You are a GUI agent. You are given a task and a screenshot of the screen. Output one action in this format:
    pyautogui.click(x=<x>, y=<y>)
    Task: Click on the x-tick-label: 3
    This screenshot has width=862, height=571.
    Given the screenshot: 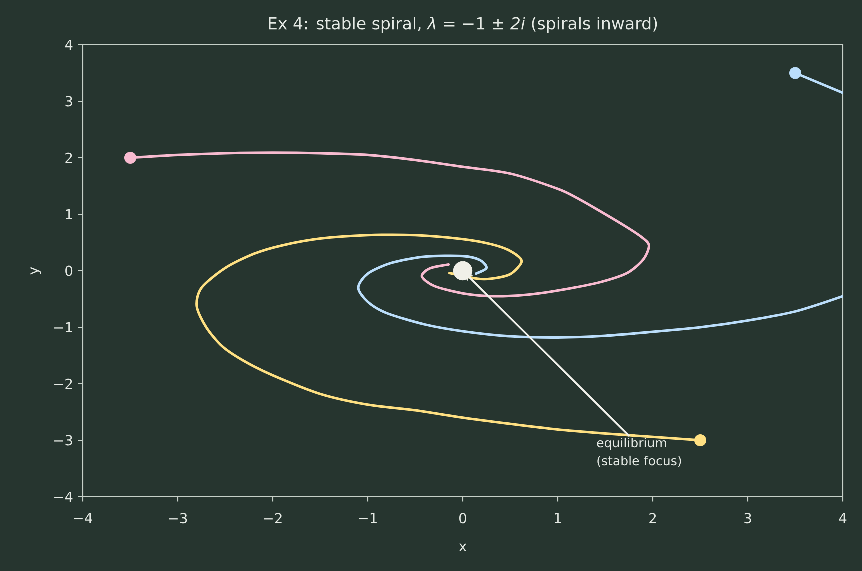 What is the action you would take?
    pyautogui.click(x=748, y=518)
    